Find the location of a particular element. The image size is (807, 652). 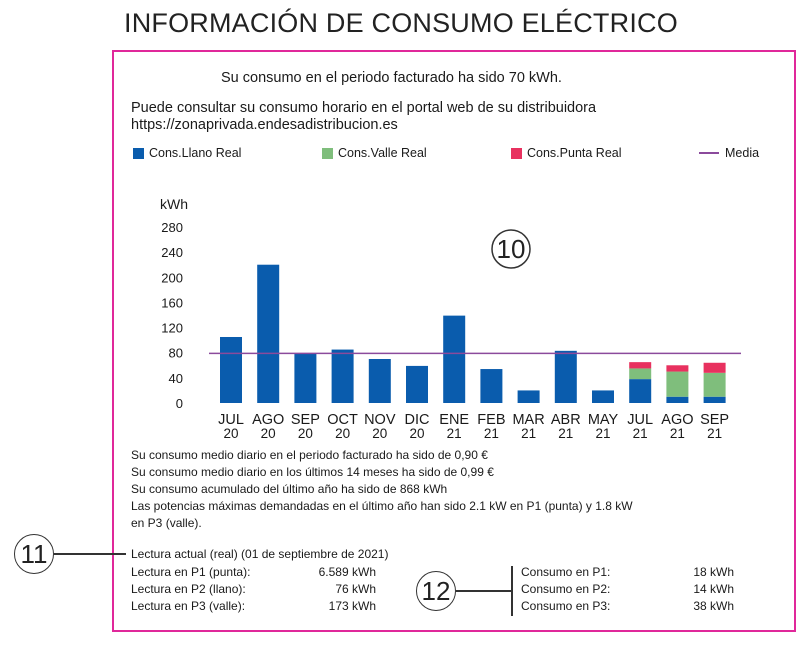

legend-valle: Cons.Valle Real is located at coordinates (374, 153).